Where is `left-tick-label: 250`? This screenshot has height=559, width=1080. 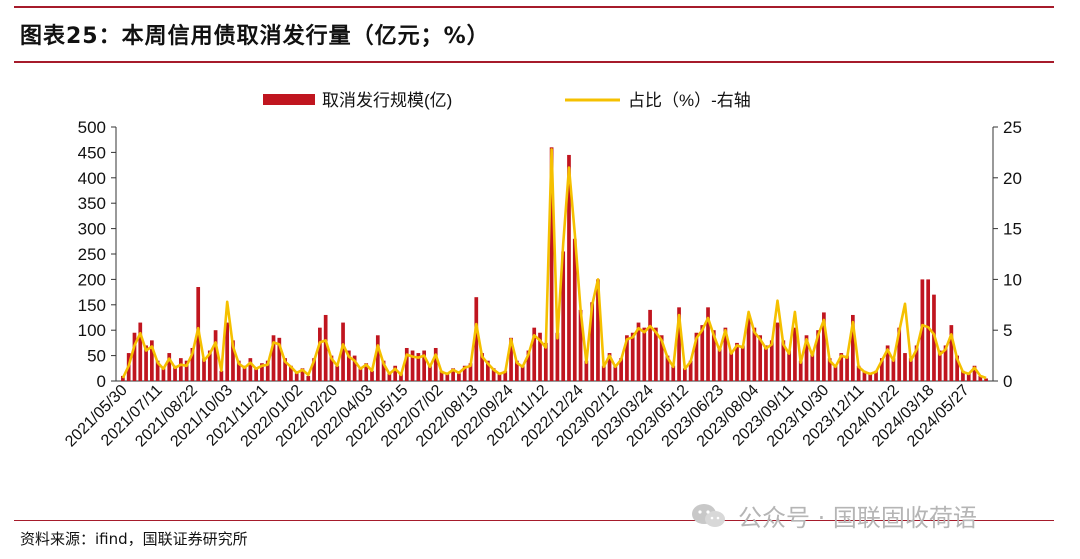
left-tick-label: 250 is located at coordinates (92, 254).